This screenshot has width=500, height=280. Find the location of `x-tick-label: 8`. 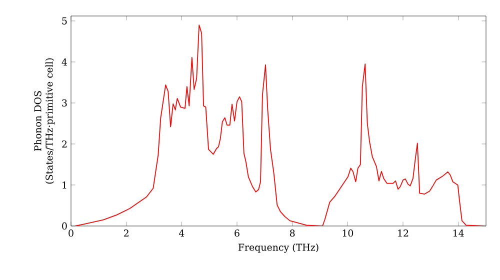

x-tick-label: 8 is located at coordinates (292, 233).